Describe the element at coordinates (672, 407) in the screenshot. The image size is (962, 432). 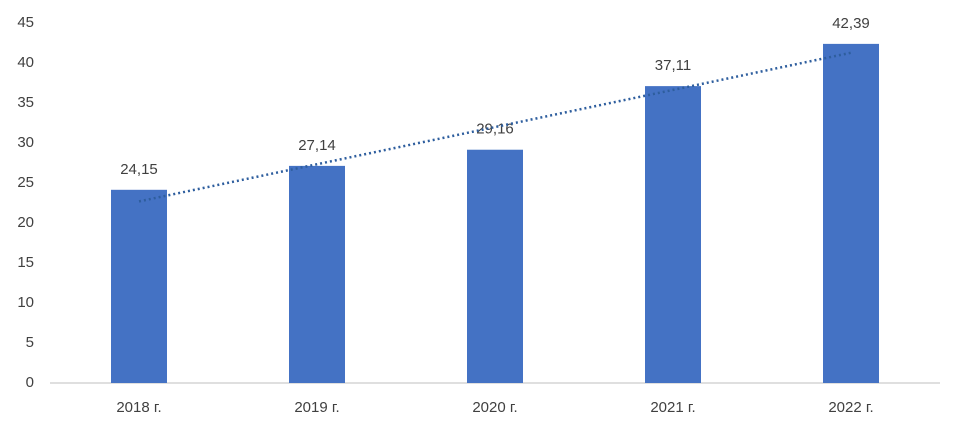
I see `x-tick-label: 2021 г.` at that location.